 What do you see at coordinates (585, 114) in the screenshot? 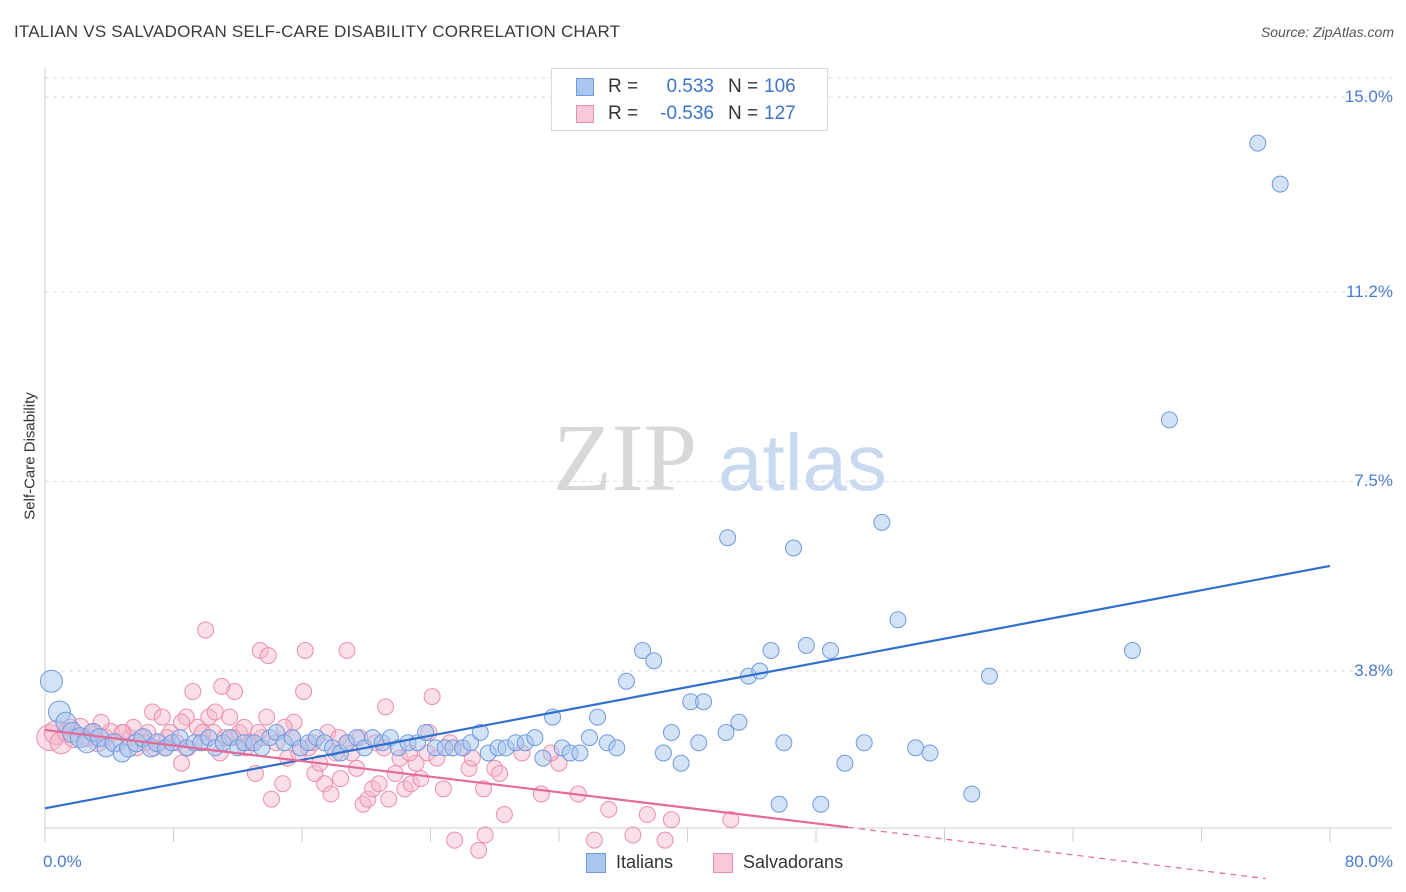
I see `salvadorans-swatch` at bounding box center [585, 114].